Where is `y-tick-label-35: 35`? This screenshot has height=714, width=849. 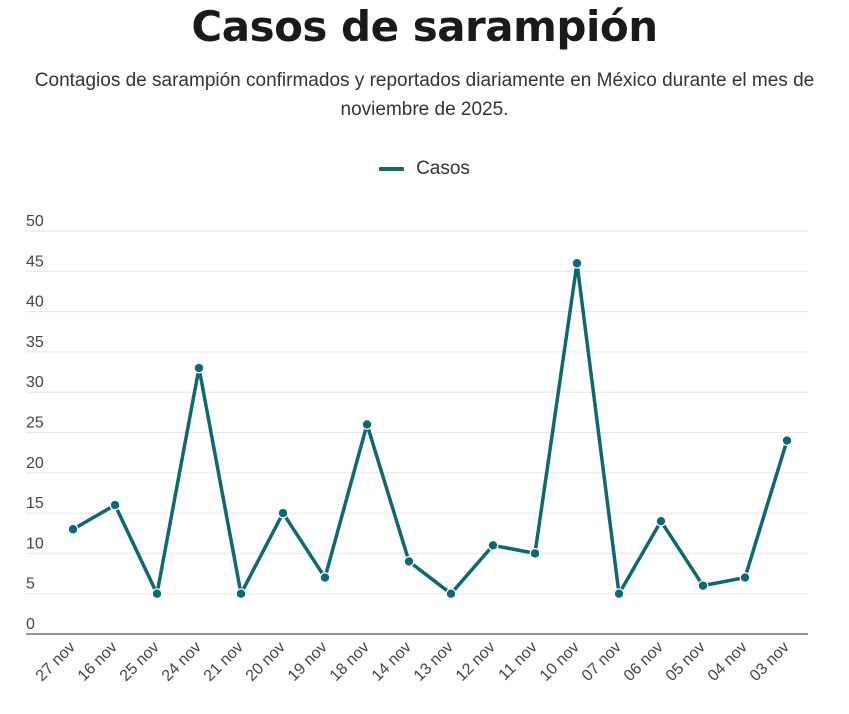
y-tick-label-35: 35 is located at coordinates (35, 342).